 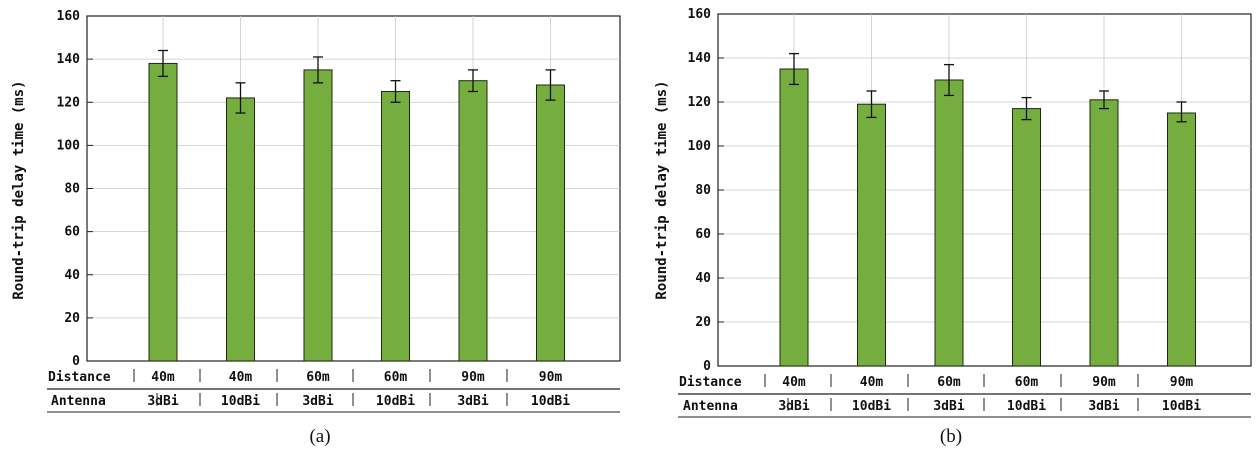 I want to click on figure-caption: (a), so click(x=319, y=436).